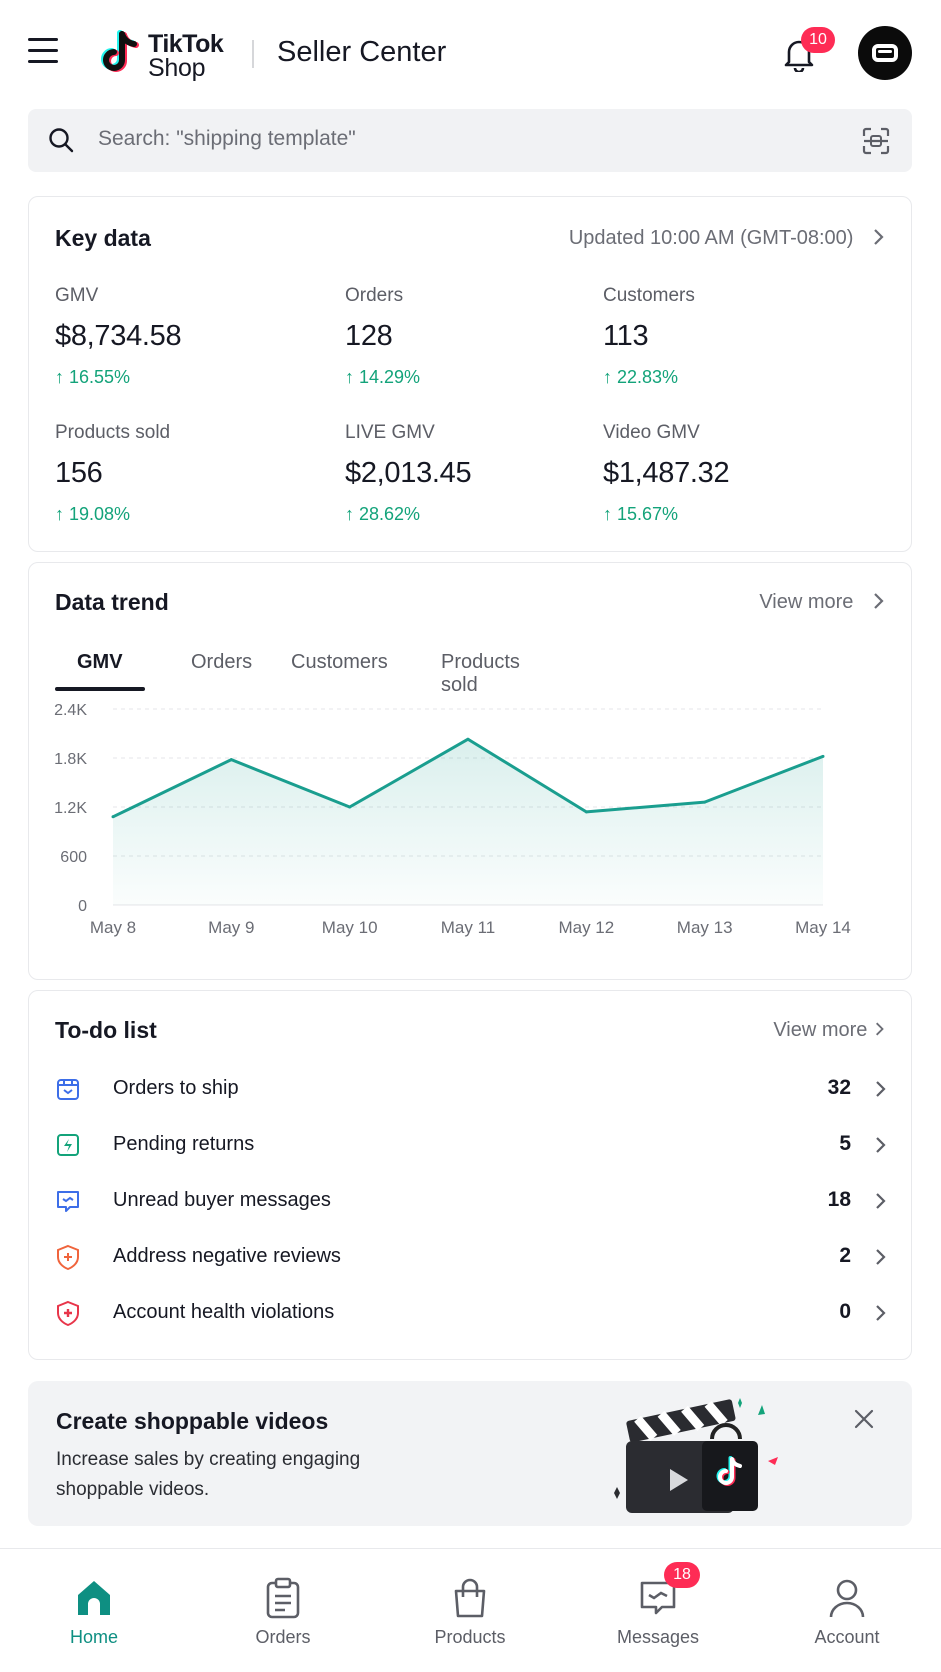 The height and width of the screenshot is (1672, 941). What do you see at coordinates (369, 336) in the screenshot?
I see `metric-value: 128` at bounding box center [369, 336].